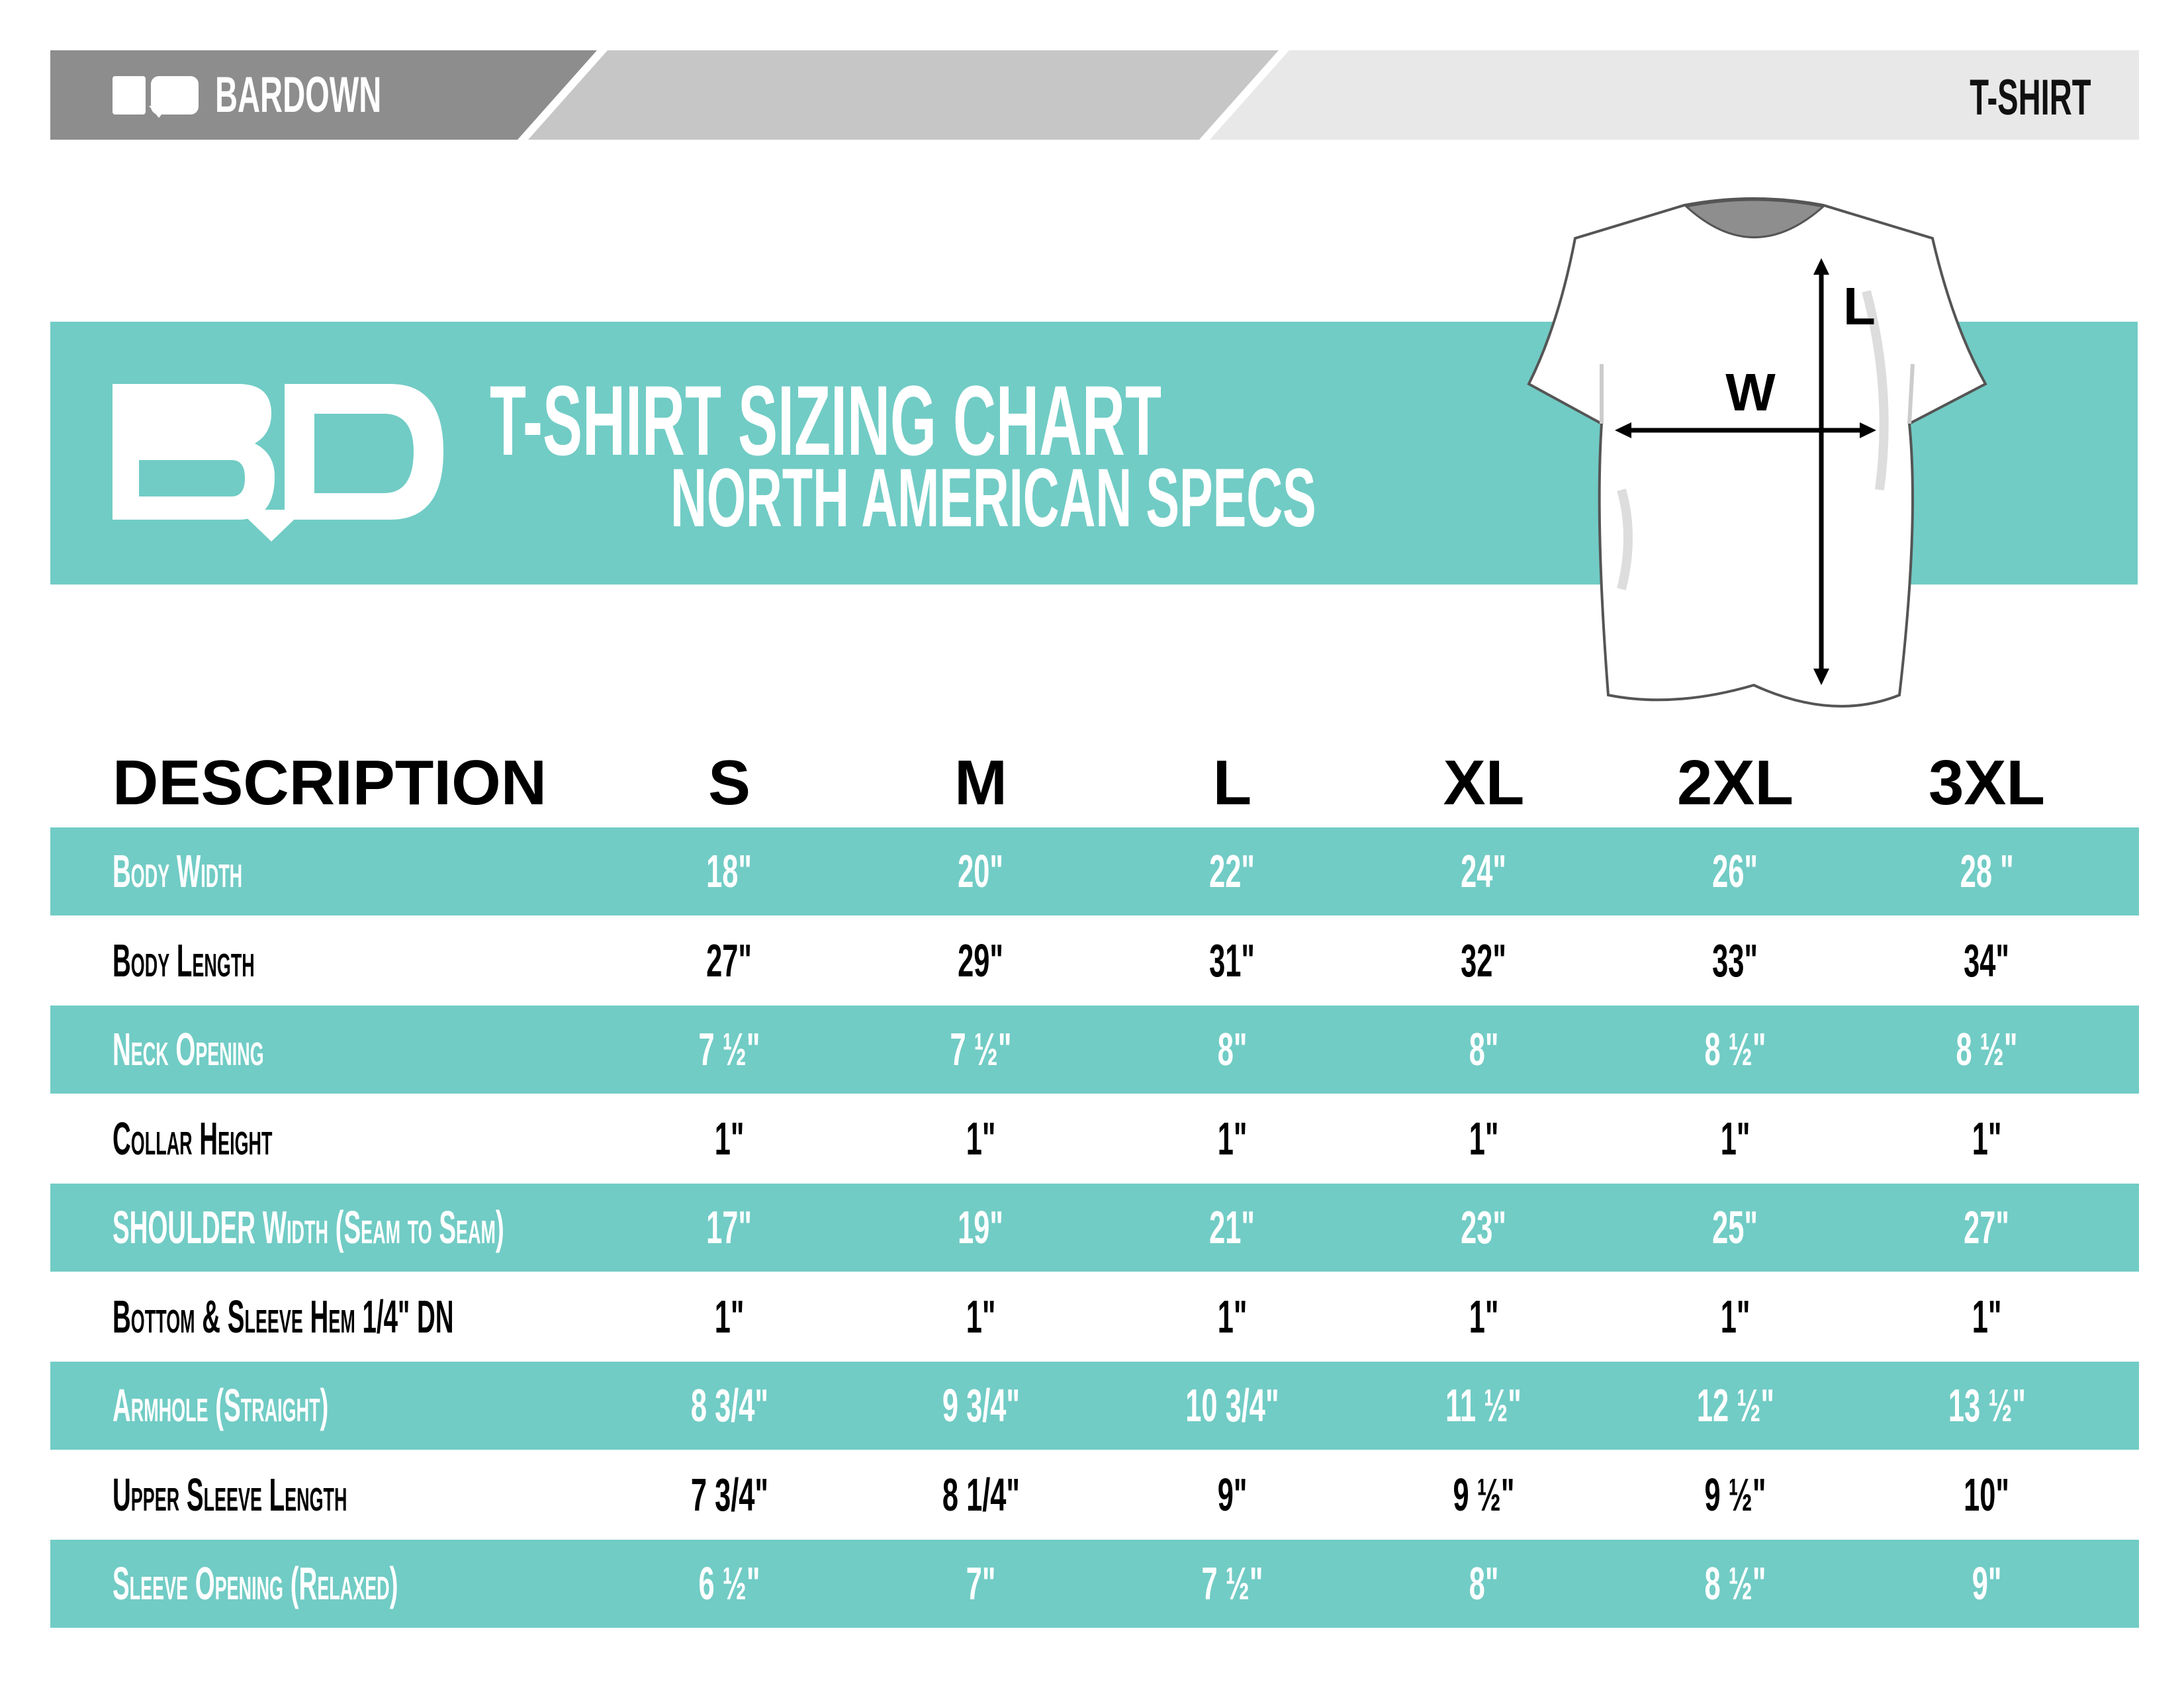 This screenshot has width=2184, height=1688. Describe the element at coordinates (1094, 1138) in the screenshot. I see `table-row: Collar Height 1" 1" 1" 1" 1" 1"` at that location.